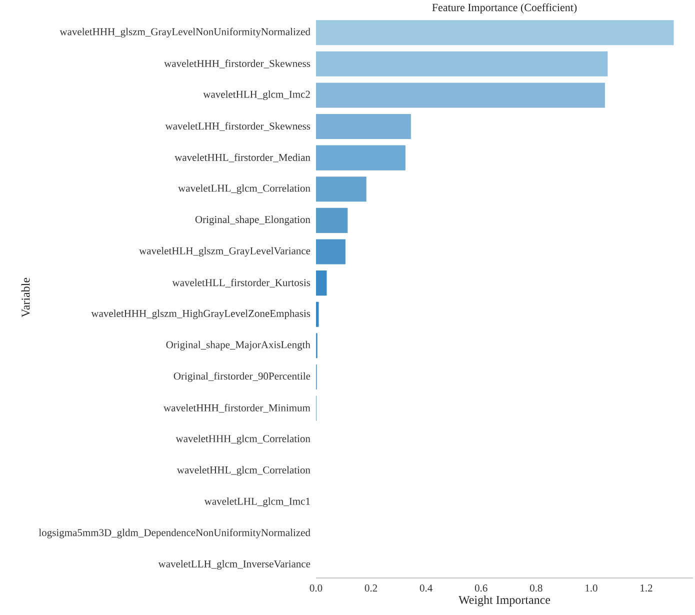 This screenshot has height=615, width=695. Describe the element at coordinates (316, 588) in the screenshot. I see `x-tick-label: 0.0` at that location.